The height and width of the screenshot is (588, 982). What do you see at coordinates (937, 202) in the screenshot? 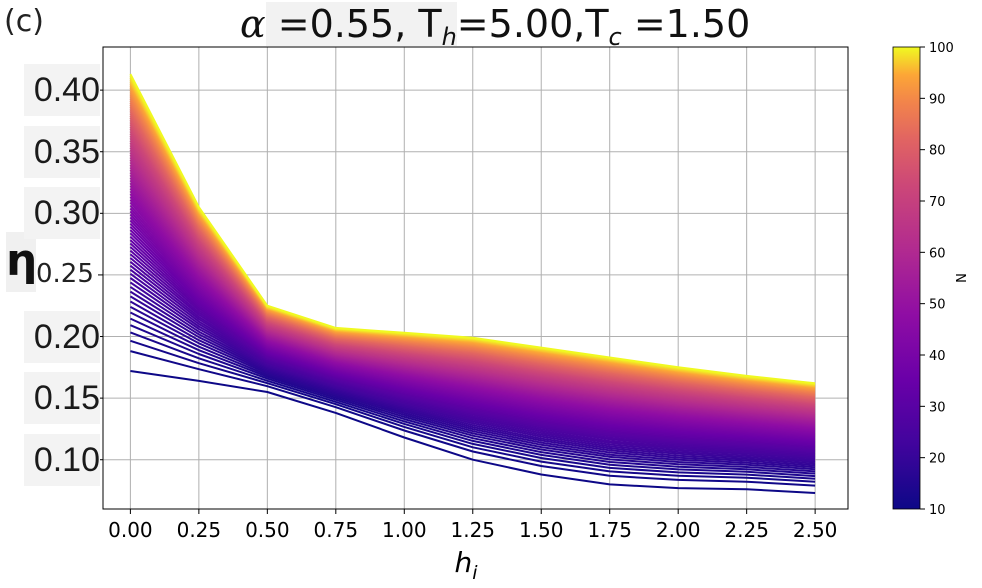
I see `colorbar-tick-label: 70` at bounding box center [937, 202].